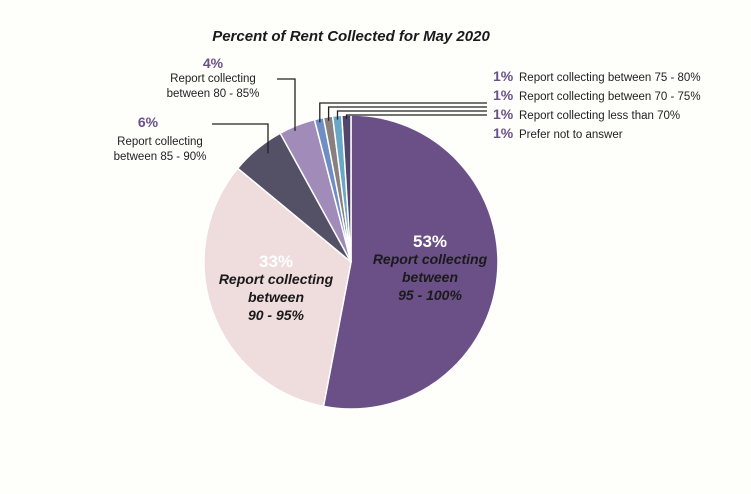 The height and width of the screenshot is (494, 751). What do you see at coordinates (503, 76) in the screenshot?
I see `slice-5-percent: 1%` at bounding box center [503, 76].